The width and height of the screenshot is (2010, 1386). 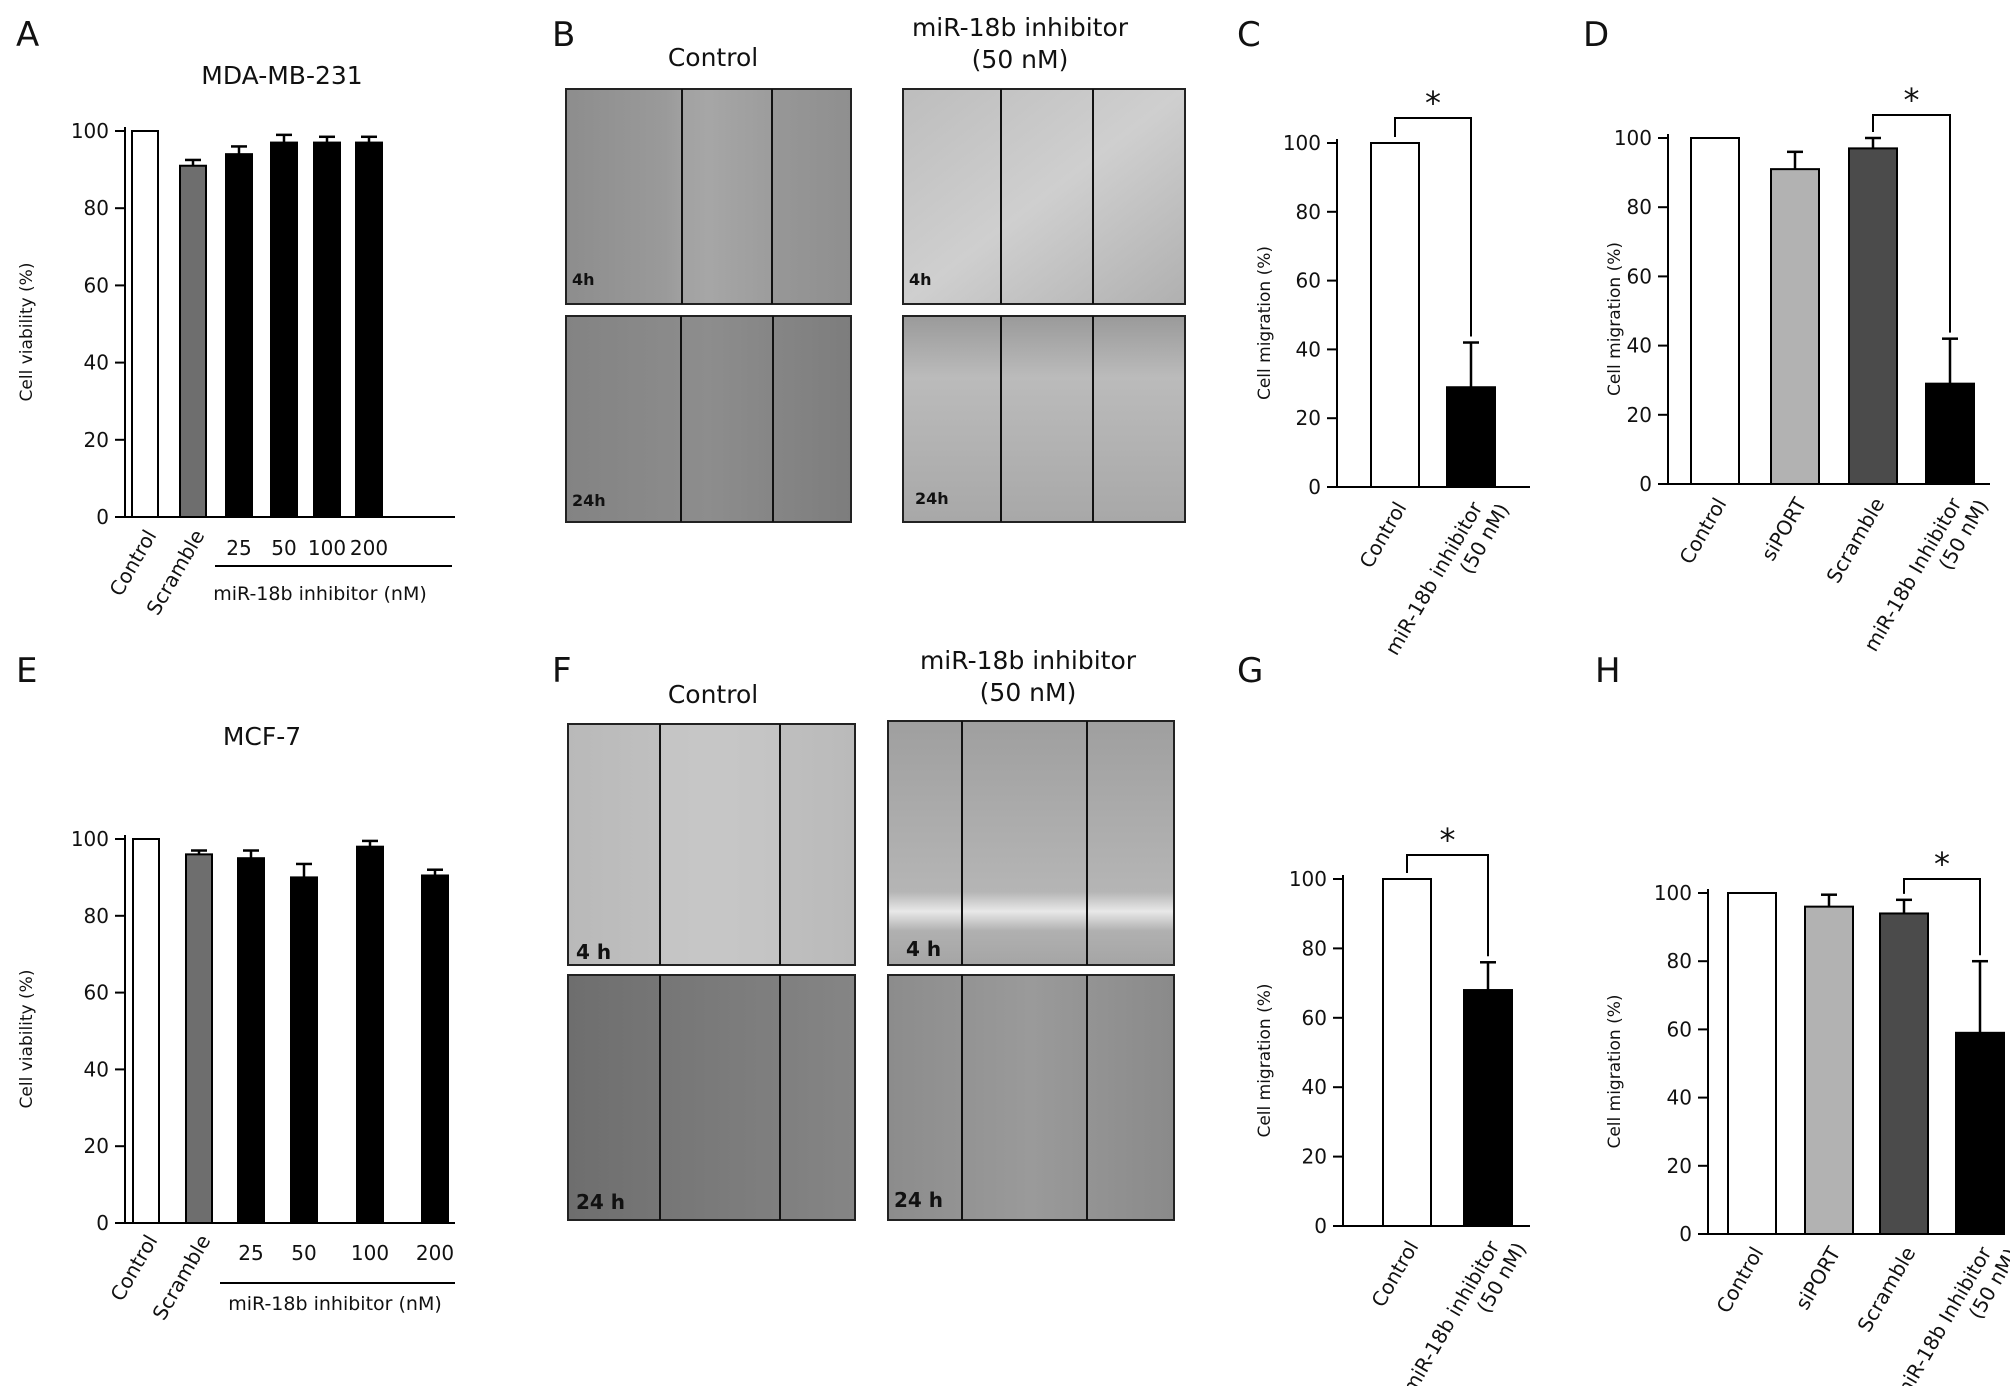 What do you see at coordinates (711, 1097) in the screenshot?
I see `micrograph-f-control-24h` at bounding box center [711, 1097].